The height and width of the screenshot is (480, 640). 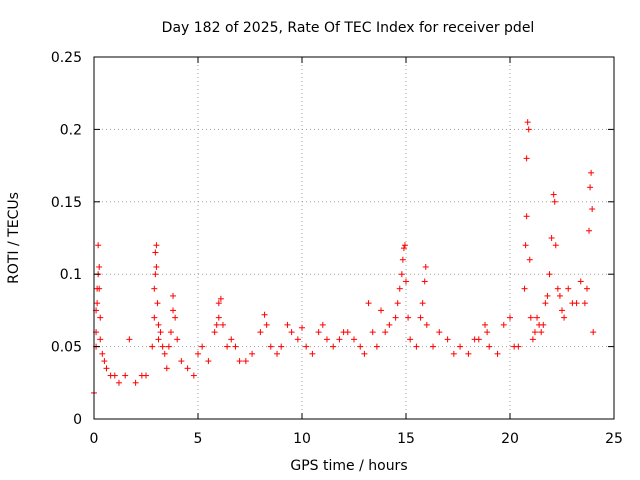 I want to click on y-axis-label: ROTI / TECUs, so click(x=14, y=238).